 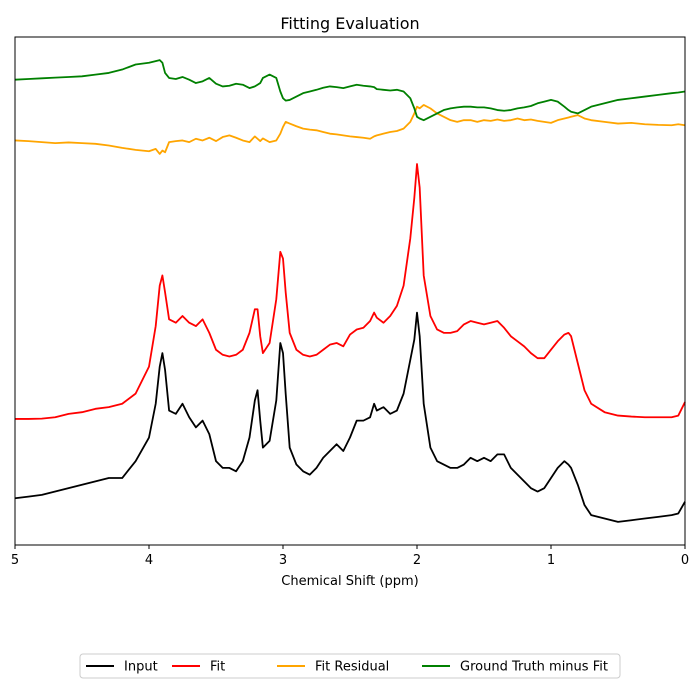 I want to click on legend-box, so click(x=350, y=666).